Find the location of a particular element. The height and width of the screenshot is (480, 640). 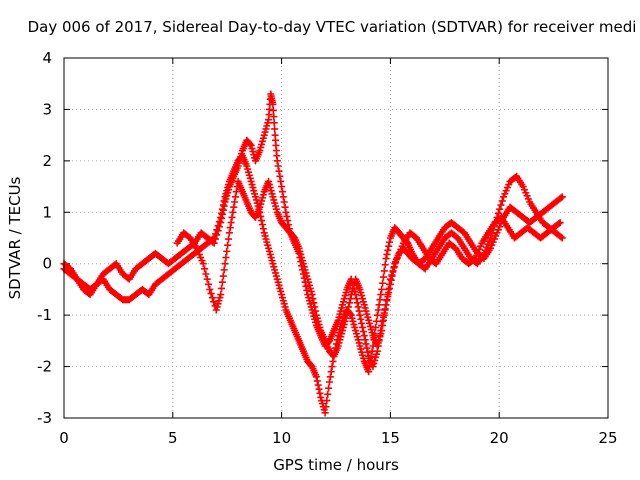

y-tick-label: 0 is located at coordinates (47, 264).